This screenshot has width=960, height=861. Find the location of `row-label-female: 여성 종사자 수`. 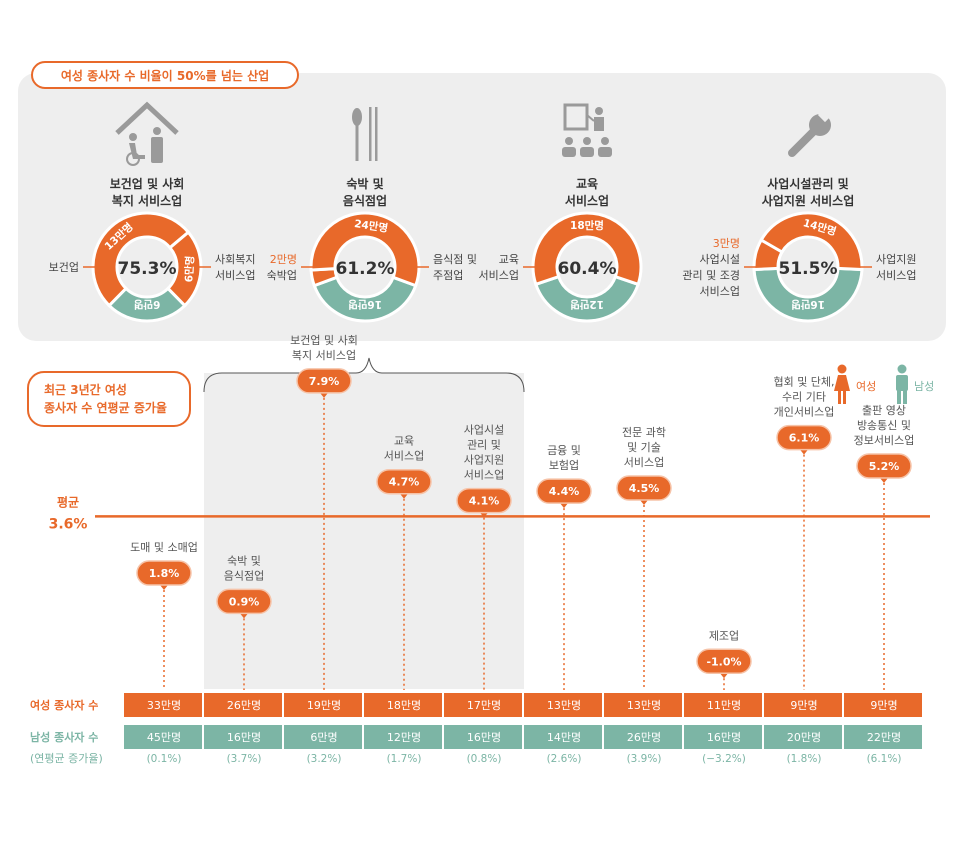

row-label-female: 여성 종사자 수 is located at coordinates (64, 705).